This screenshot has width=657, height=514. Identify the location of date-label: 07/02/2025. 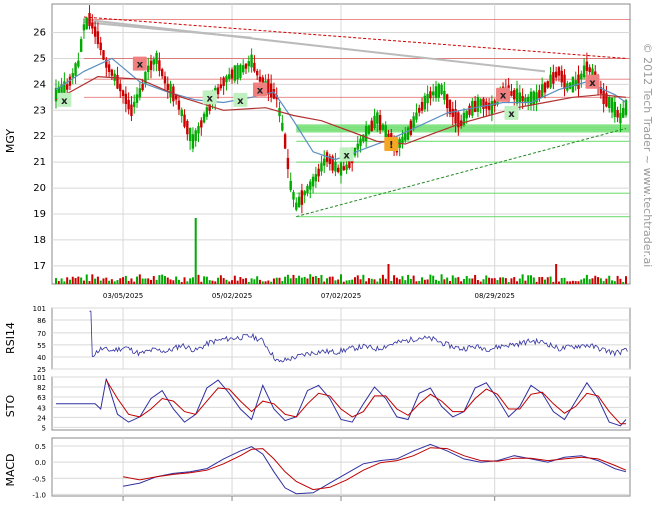
(341, 296).